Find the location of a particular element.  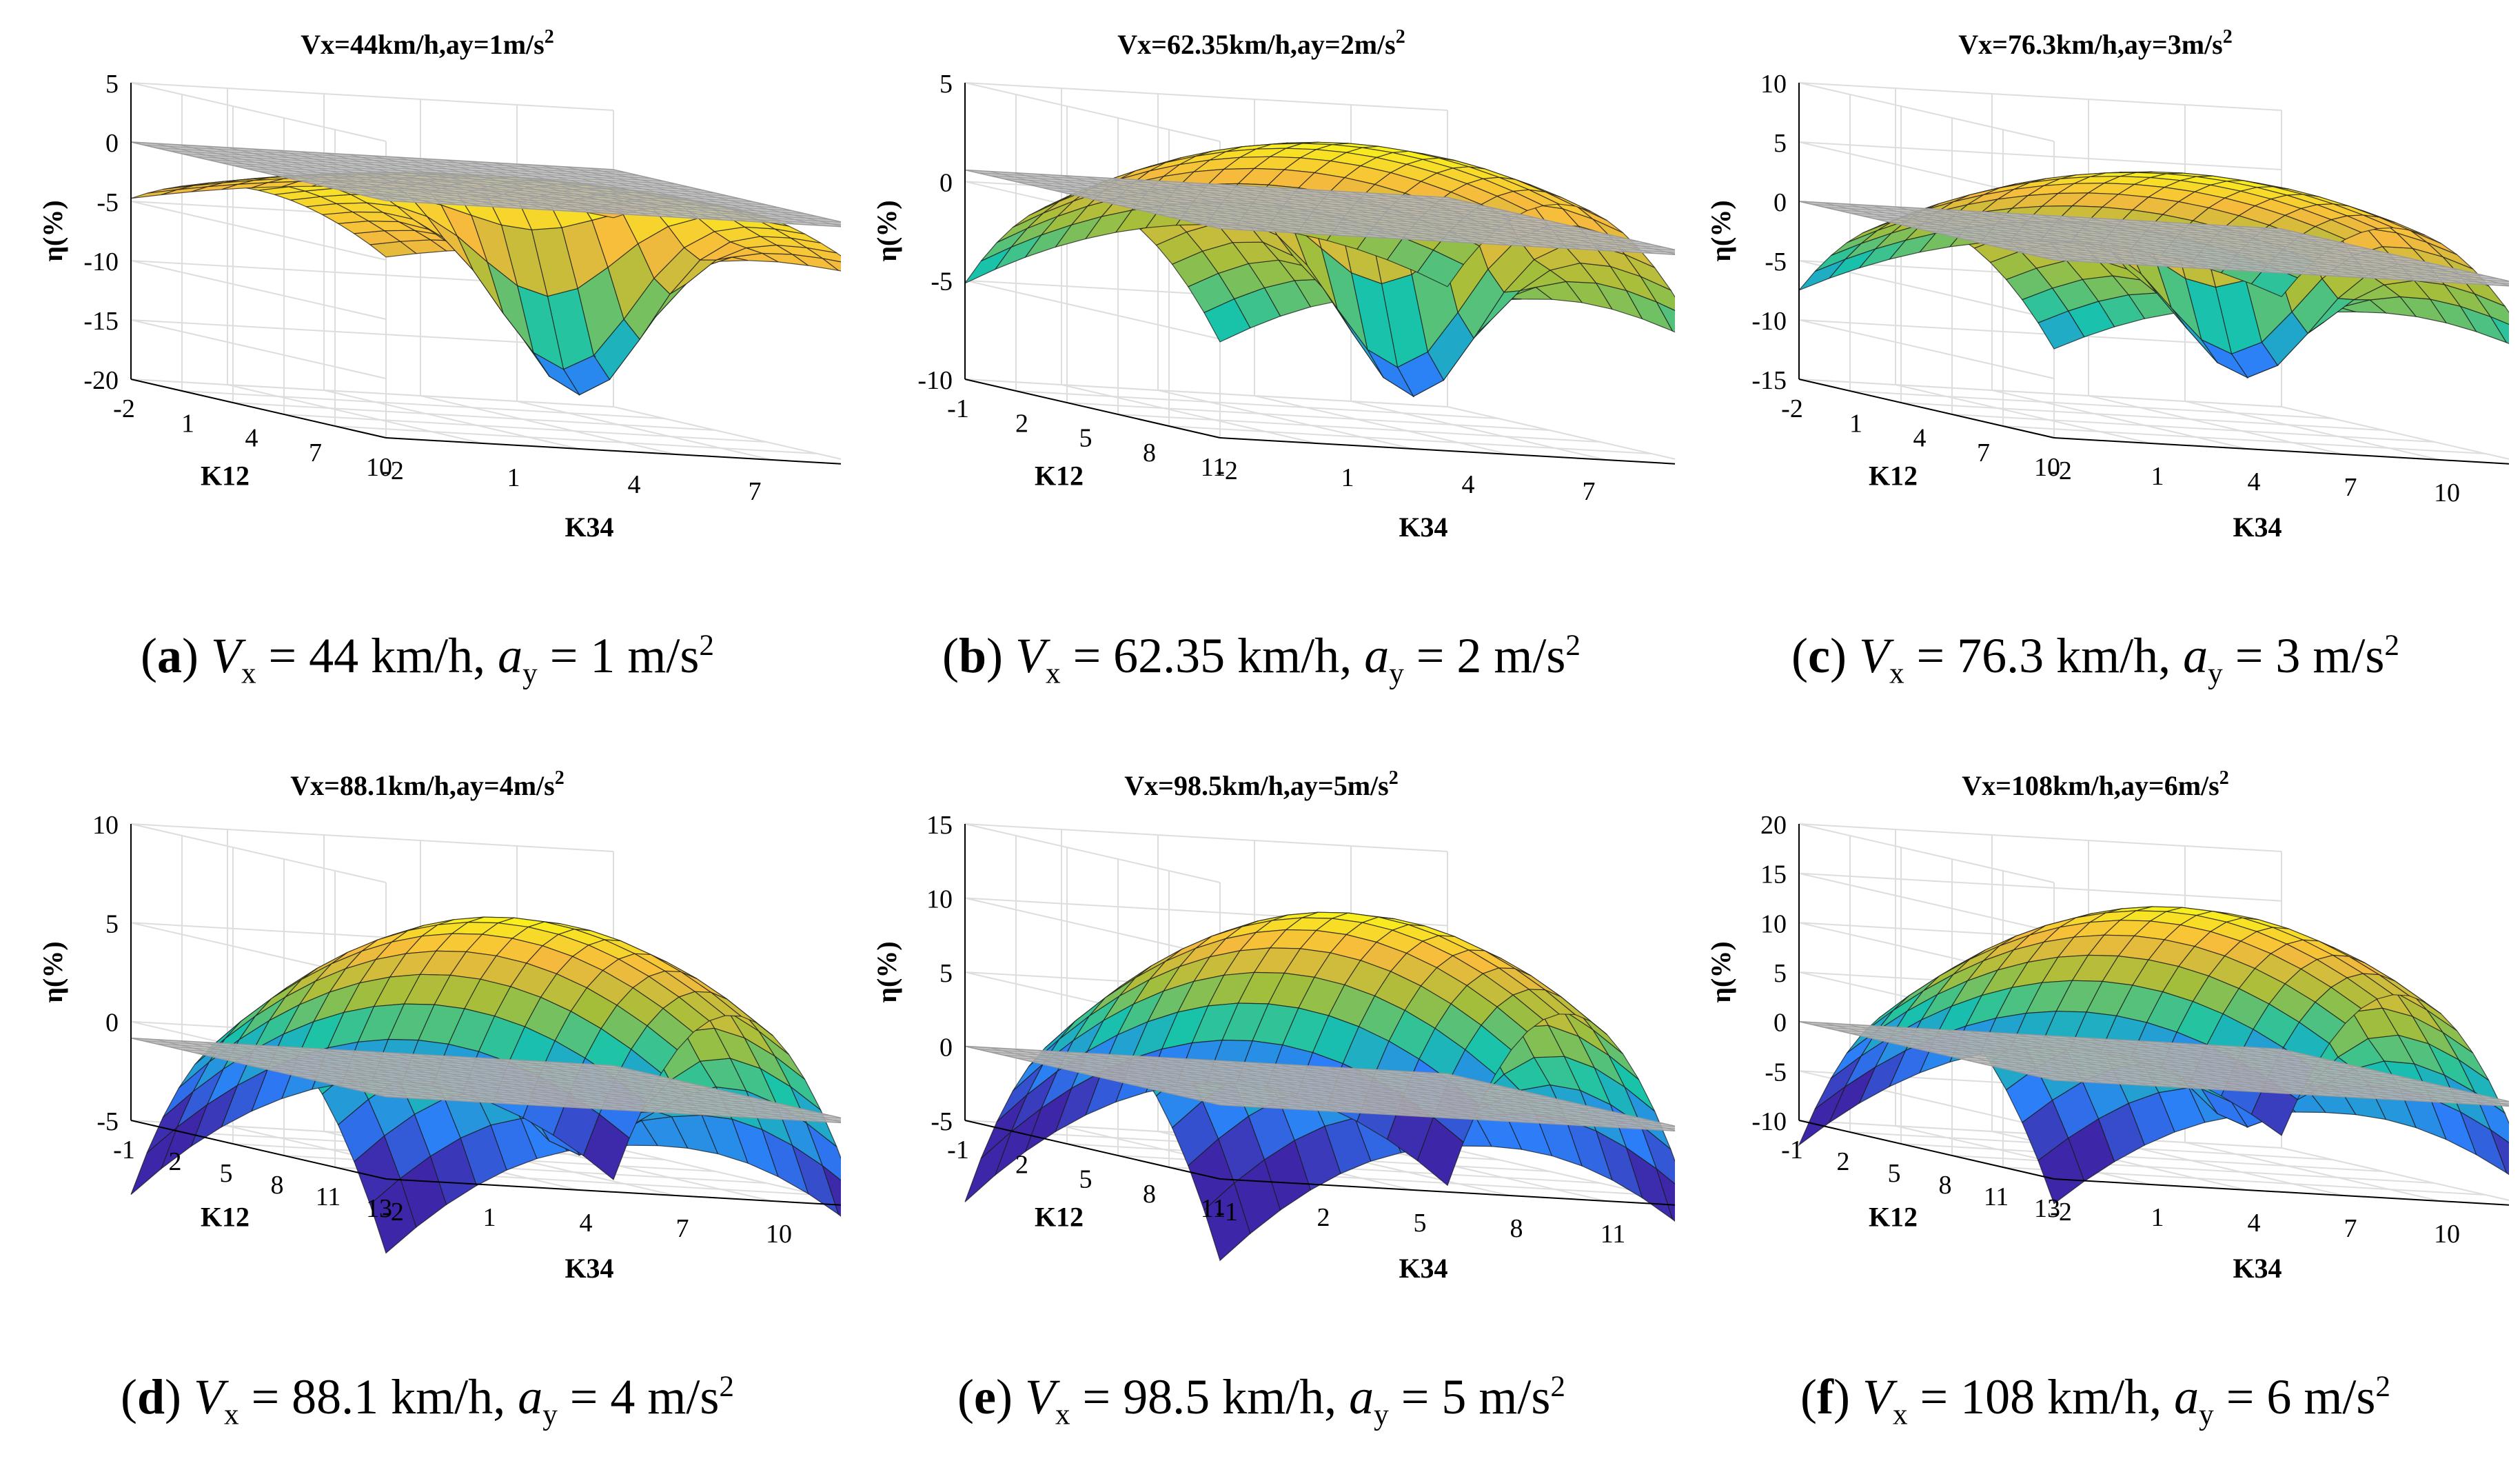

z-tick-label: 0 is located at coordinates (946, 182).